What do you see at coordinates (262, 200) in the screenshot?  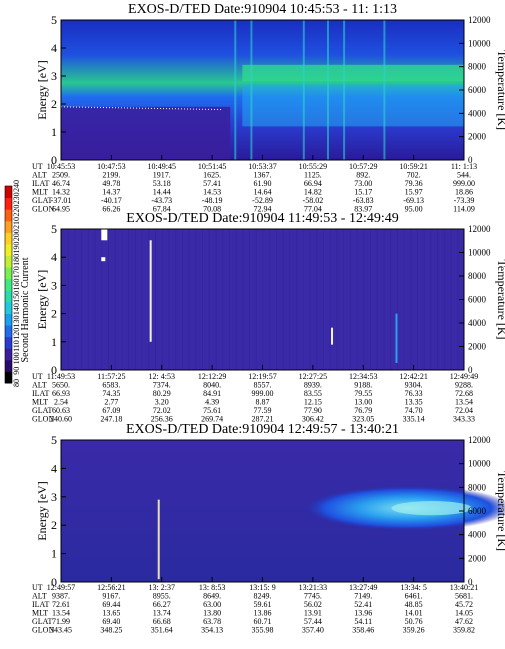 I see `orbit-value: -52.89` at bounding box center [262, 200].